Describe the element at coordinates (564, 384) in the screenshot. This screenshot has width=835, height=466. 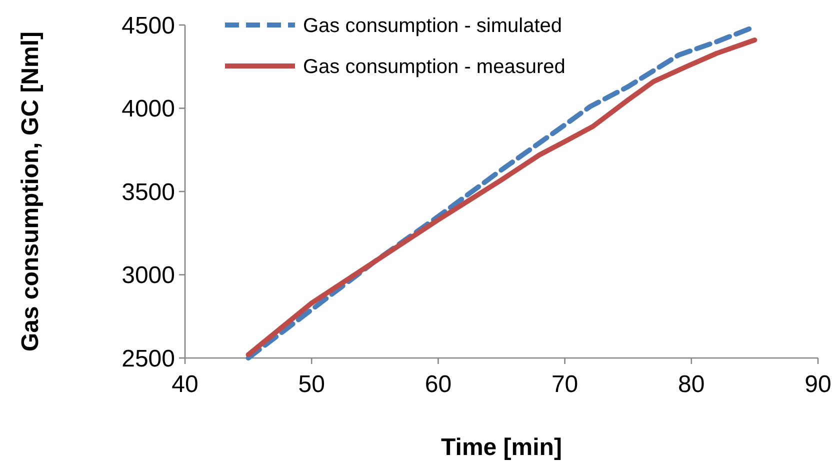
I see `x-tick-label: 70` at that location.